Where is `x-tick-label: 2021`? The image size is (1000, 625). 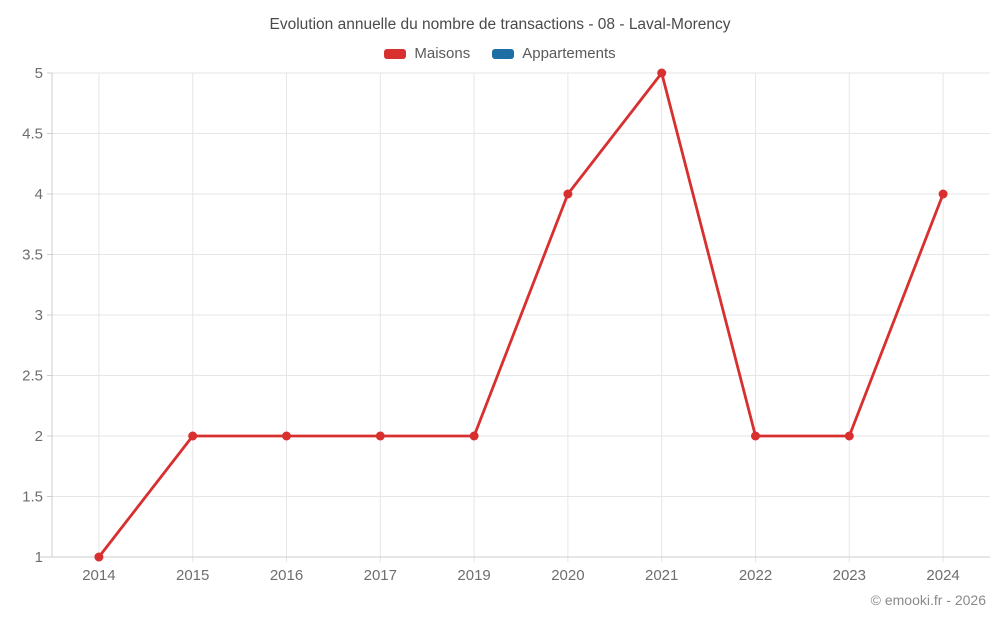 x-tick-label: 2021 is located at coordinates (661, 575).